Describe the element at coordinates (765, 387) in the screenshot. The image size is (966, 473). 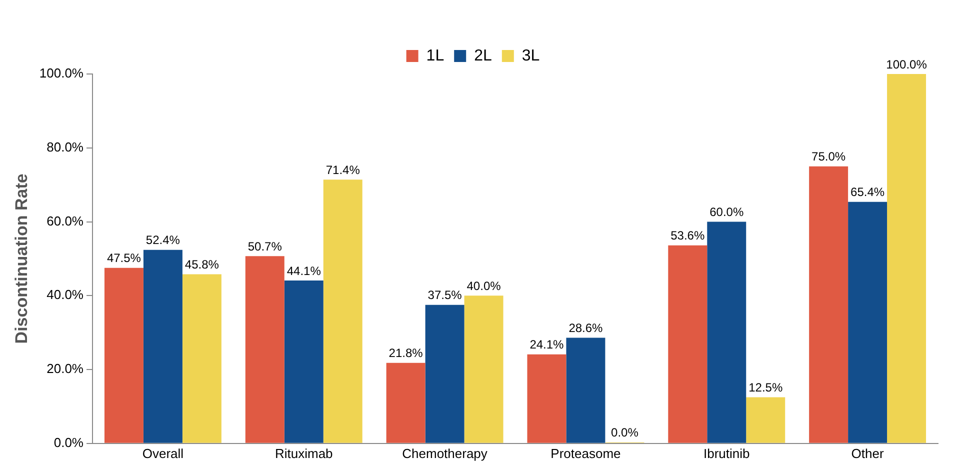
I see `data-label: 12.5%` at that location.